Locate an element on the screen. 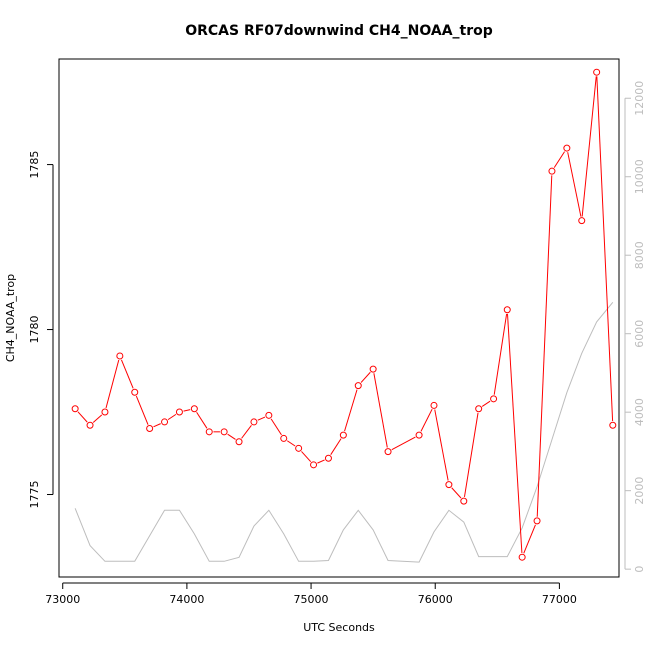 The width and height of the screenshot is (650, 650). x-tick-label: 75000 is located at coordinates (311, 599).